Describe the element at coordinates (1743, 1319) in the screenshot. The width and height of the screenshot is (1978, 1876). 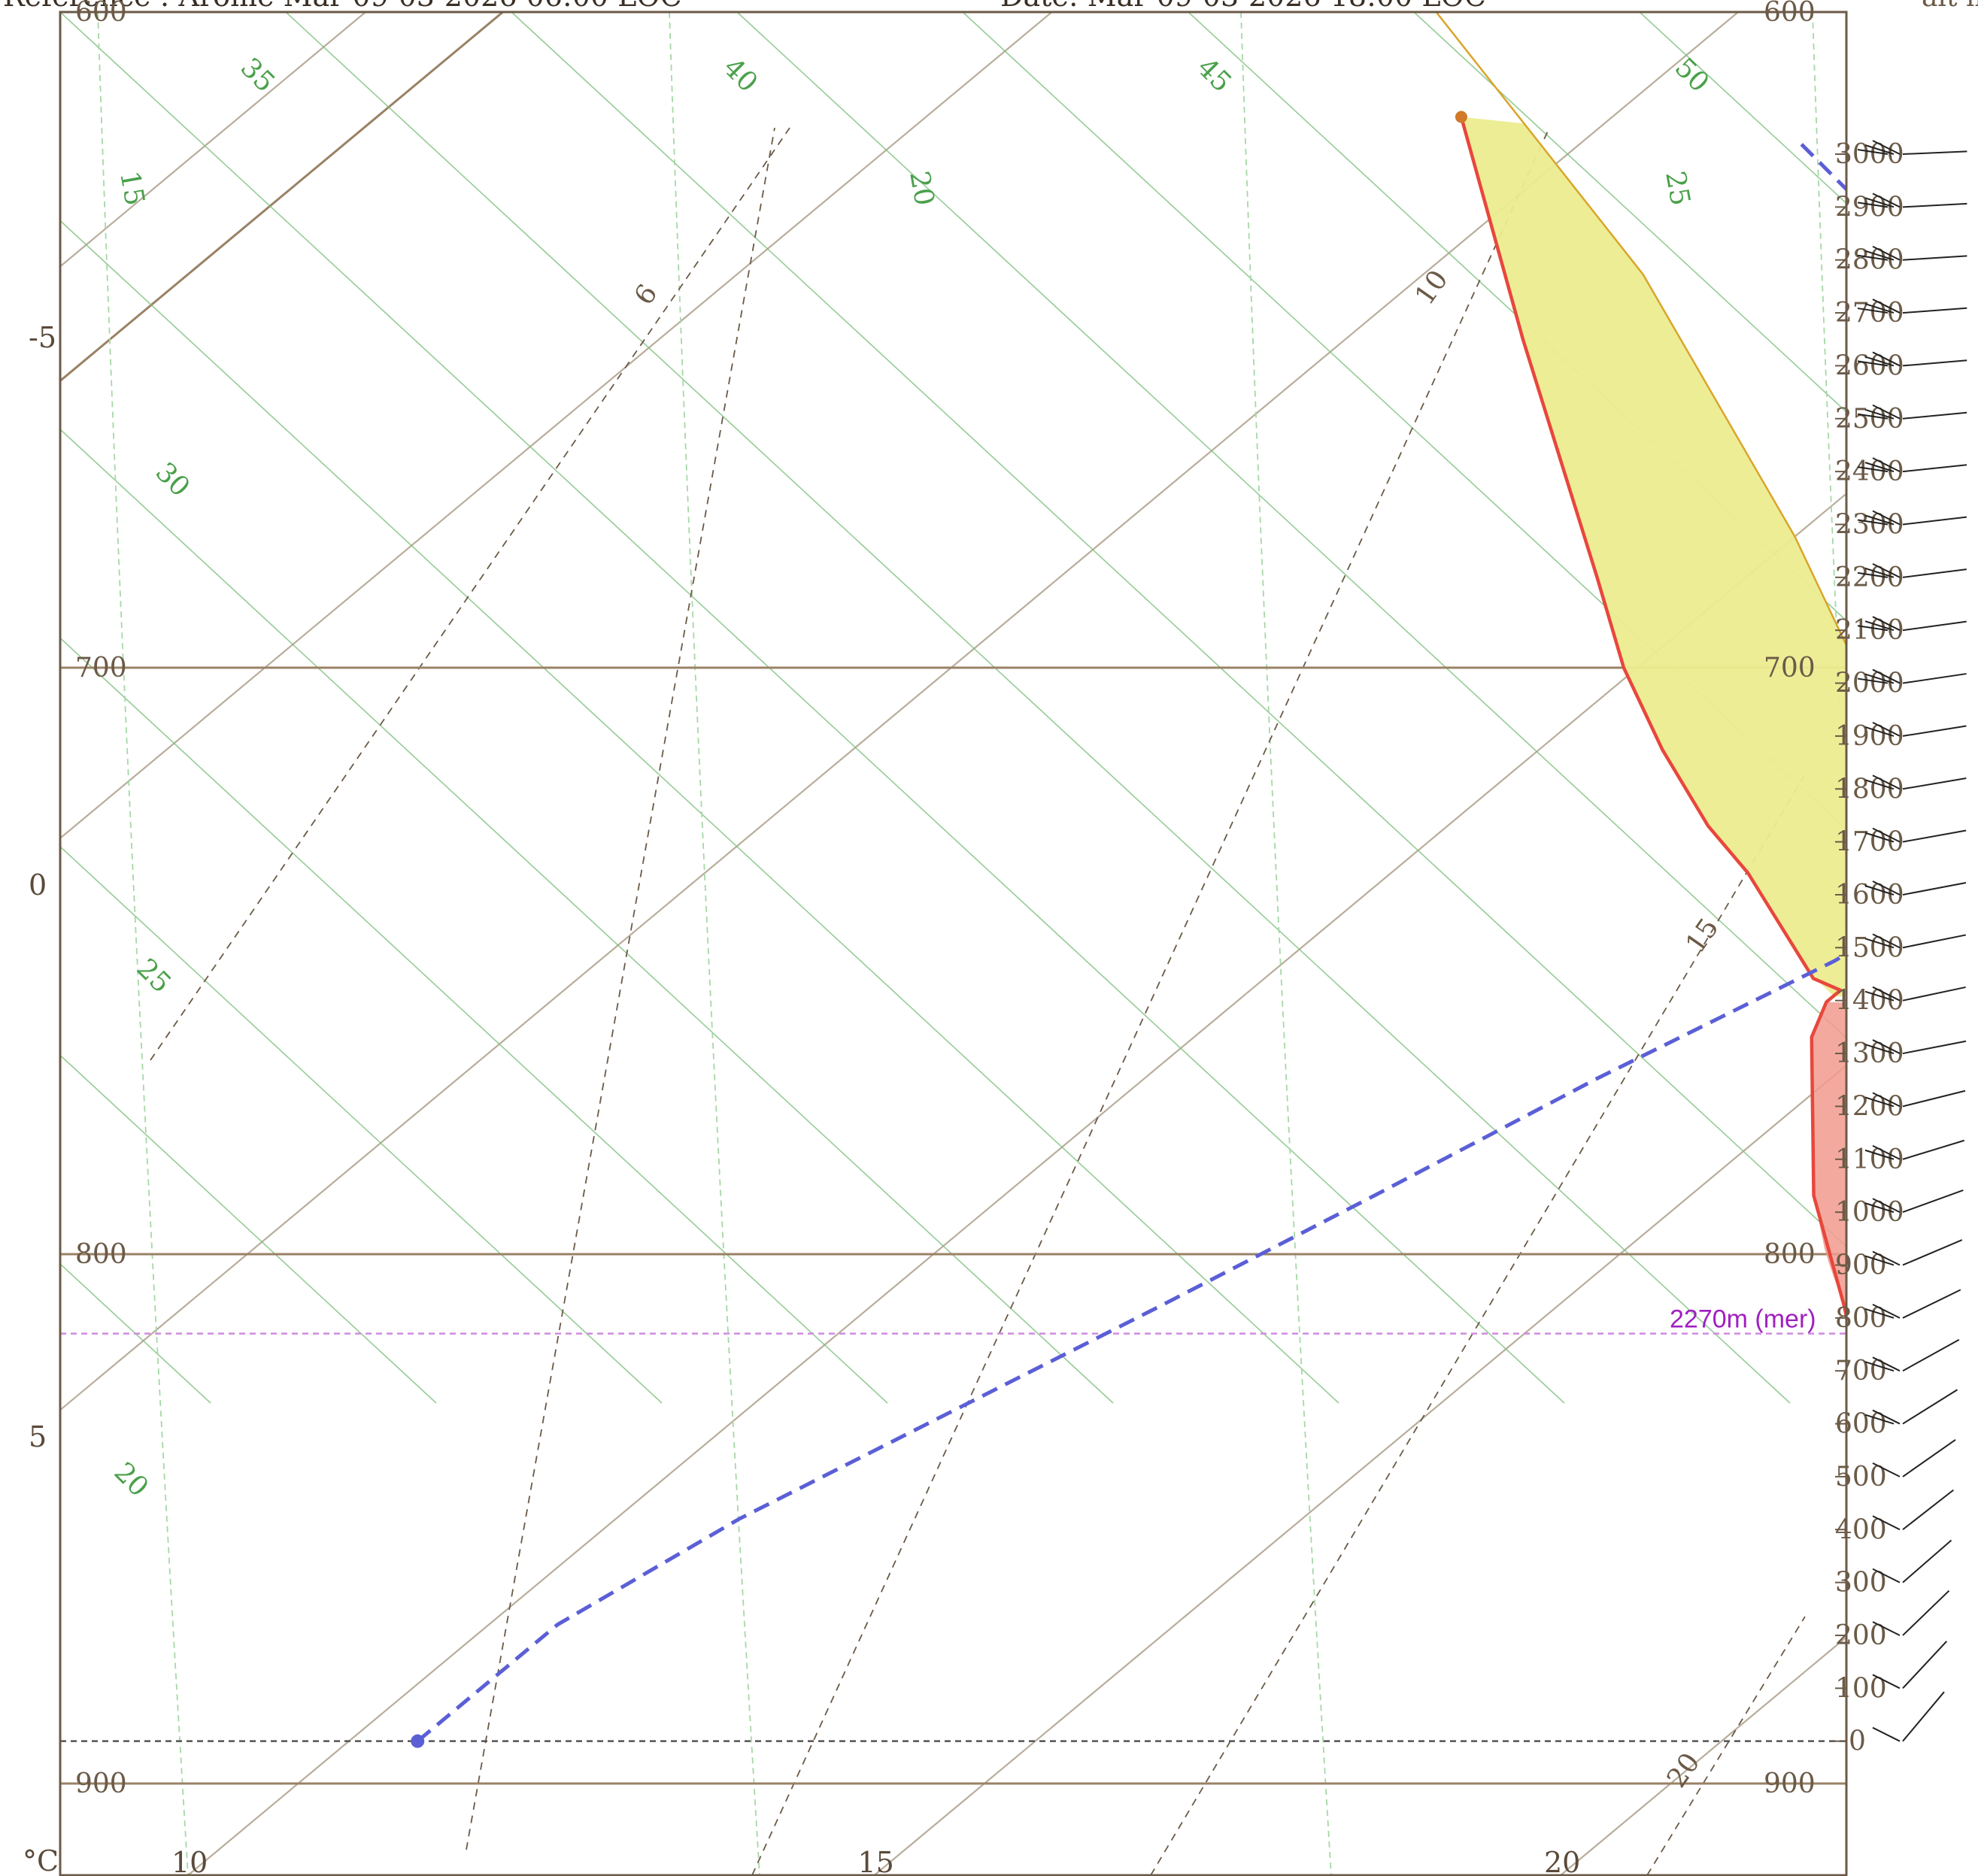
I see `reference-altitude-label: 2270m (mer)` at that location.